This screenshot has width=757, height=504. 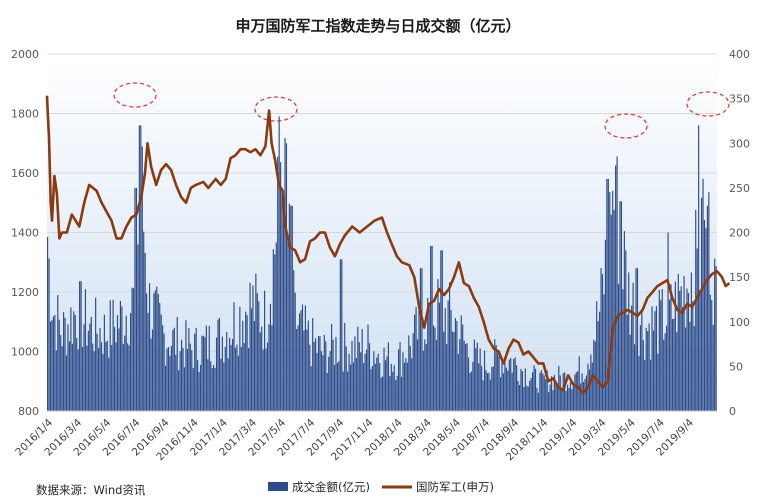 I want to click on left-axis-tick-label: 800, so click(x=28, y=411).